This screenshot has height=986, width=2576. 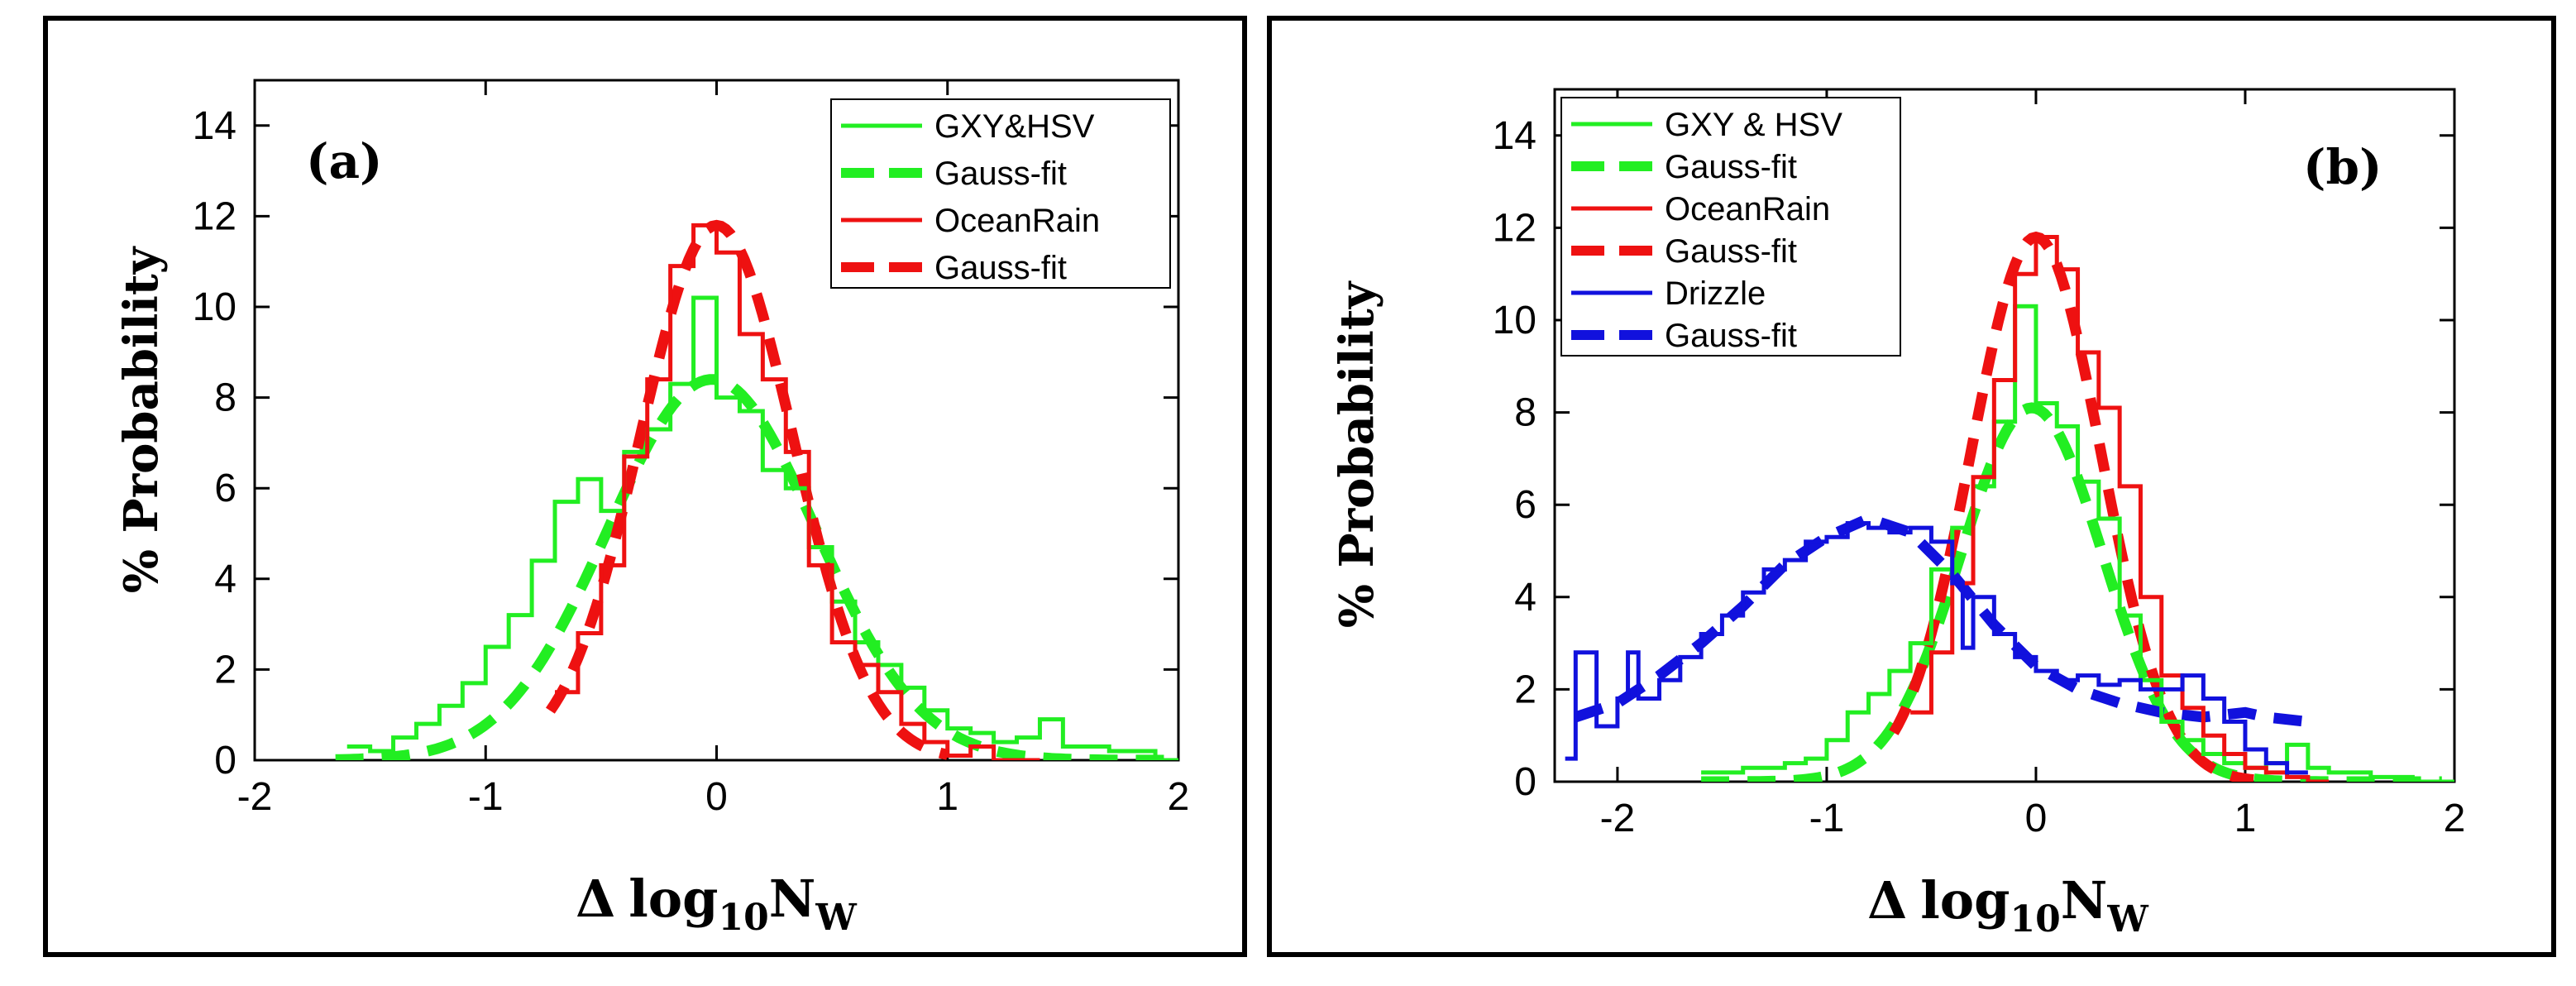 I want to click on panel-a-label: (a), so click(x=344, y=161).